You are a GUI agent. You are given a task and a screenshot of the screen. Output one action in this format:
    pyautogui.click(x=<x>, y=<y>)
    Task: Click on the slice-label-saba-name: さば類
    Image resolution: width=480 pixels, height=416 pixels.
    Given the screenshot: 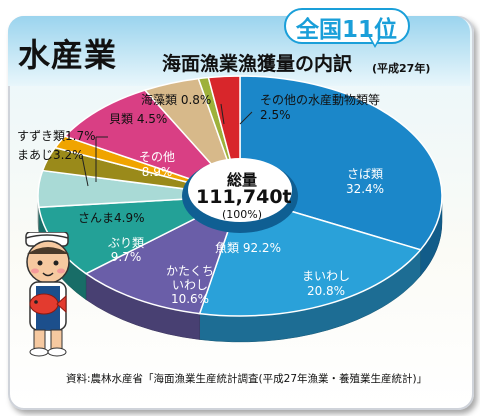 What is the action you would take?
    pyautogui.click(x=364, y=174)
    